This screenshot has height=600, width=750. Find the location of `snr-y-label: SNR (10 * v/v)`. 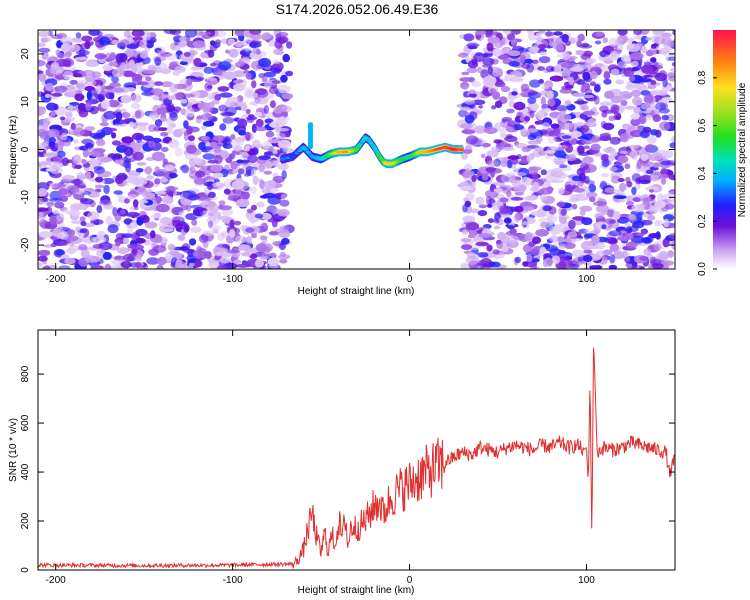

snr-y-label: SNR (10 * v/v) is located at coordinates (13, 450).